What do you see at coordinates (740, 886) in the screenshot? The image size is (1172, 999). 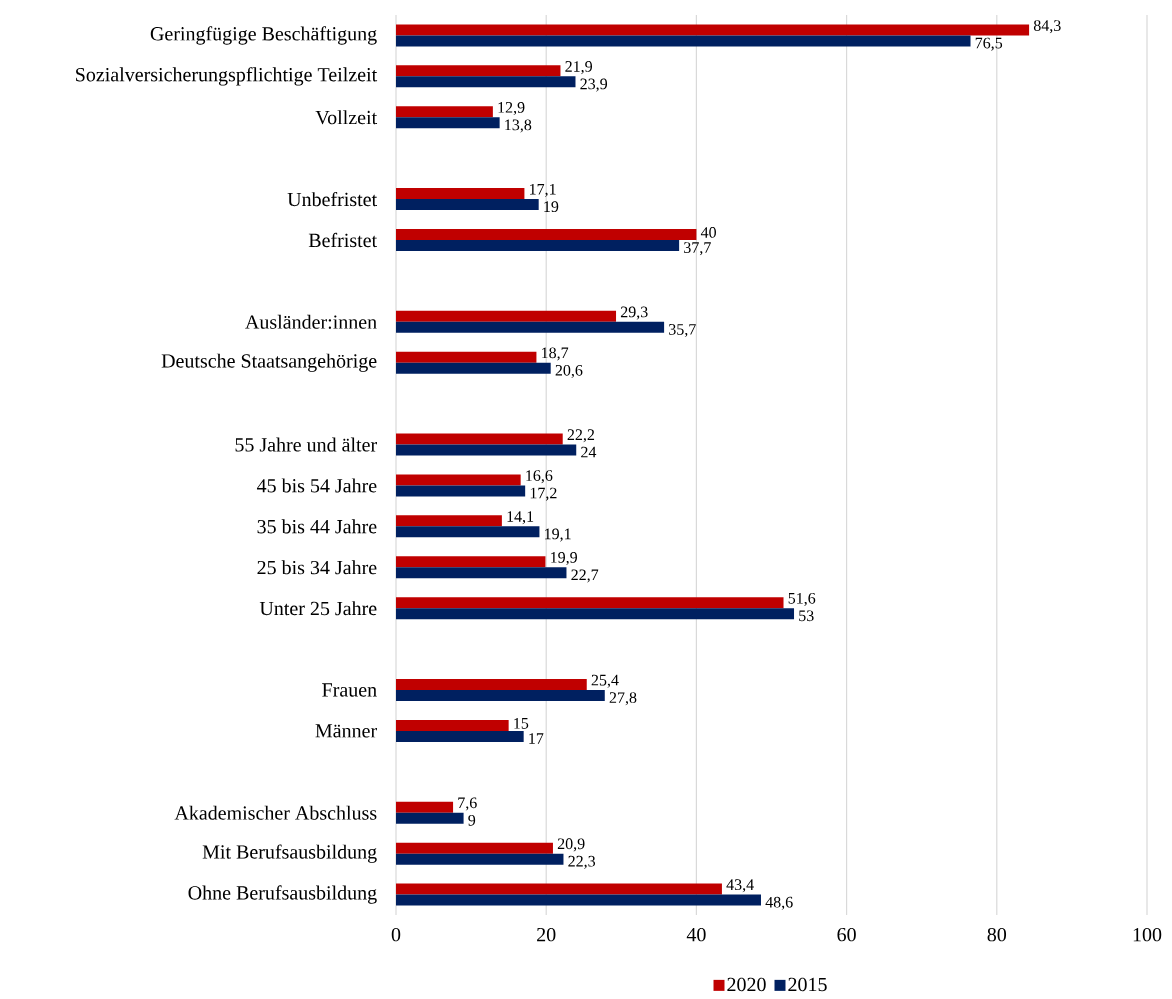 I see `data-label: 43,4` at bounding box center [740, 886].